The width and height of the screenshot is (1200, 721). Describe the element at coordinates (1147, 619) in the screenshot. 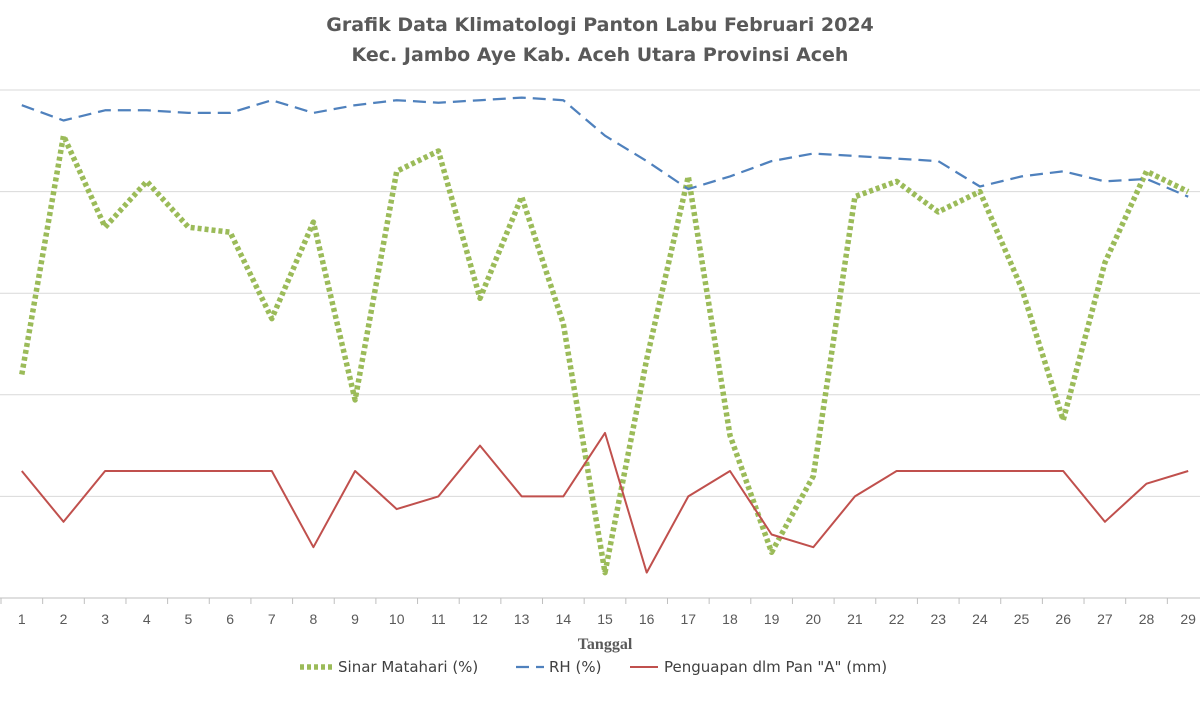

I see `x-tick-label: 28` at that location.